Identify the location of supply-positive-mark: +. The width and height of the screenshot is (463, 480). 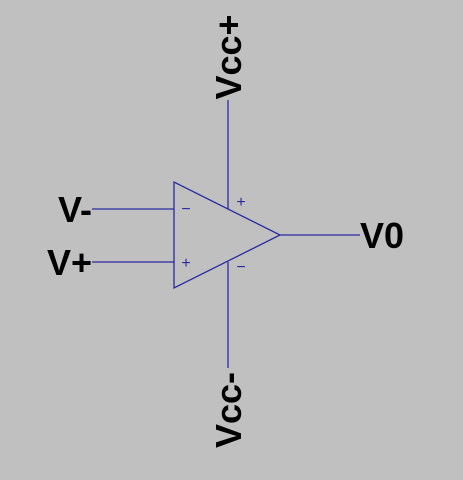
(240, 202).